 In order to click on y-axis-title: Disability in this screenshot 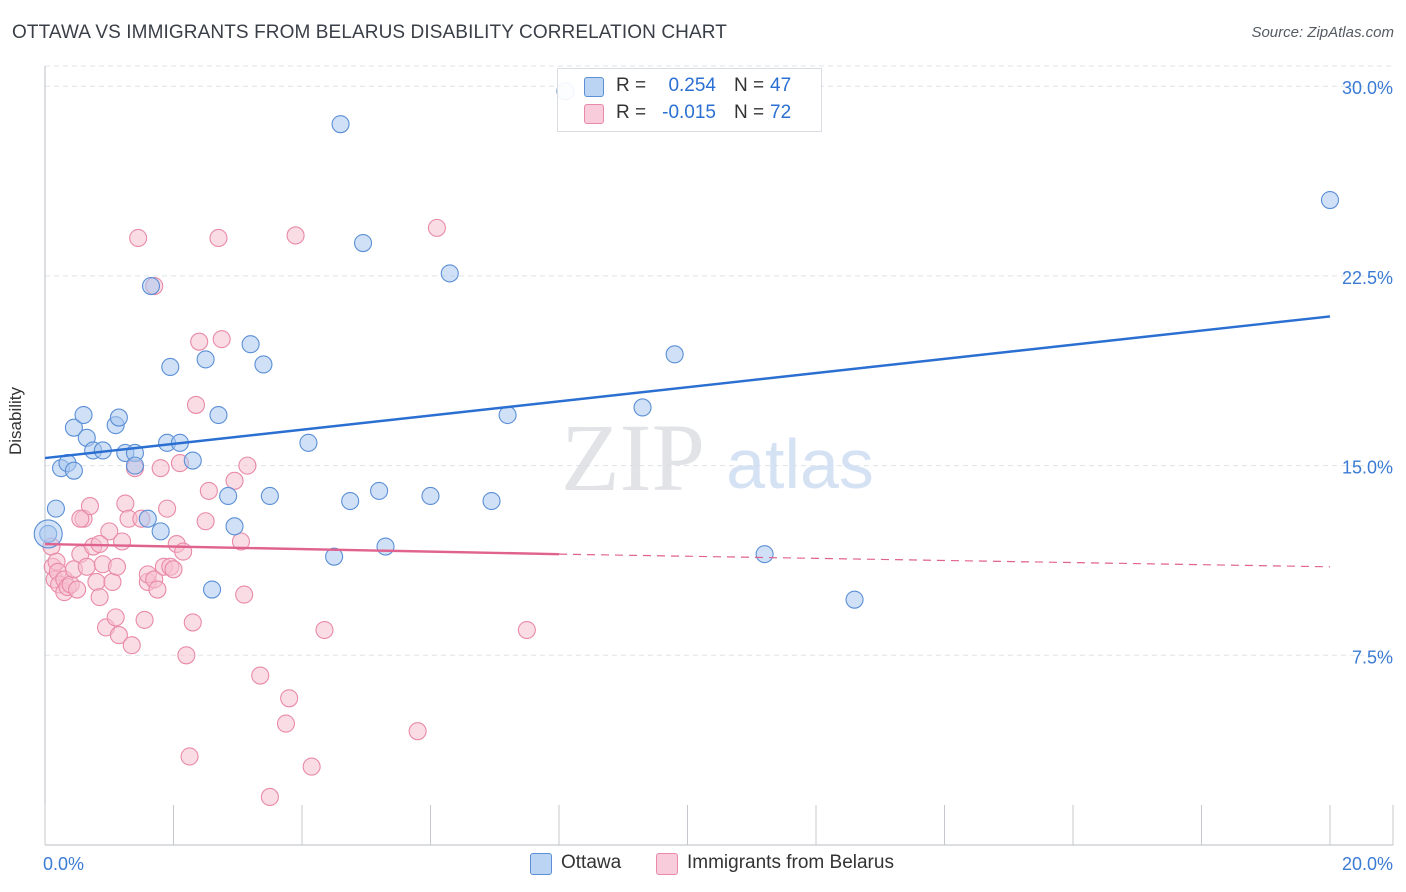, I will do `click(15, 420)`.